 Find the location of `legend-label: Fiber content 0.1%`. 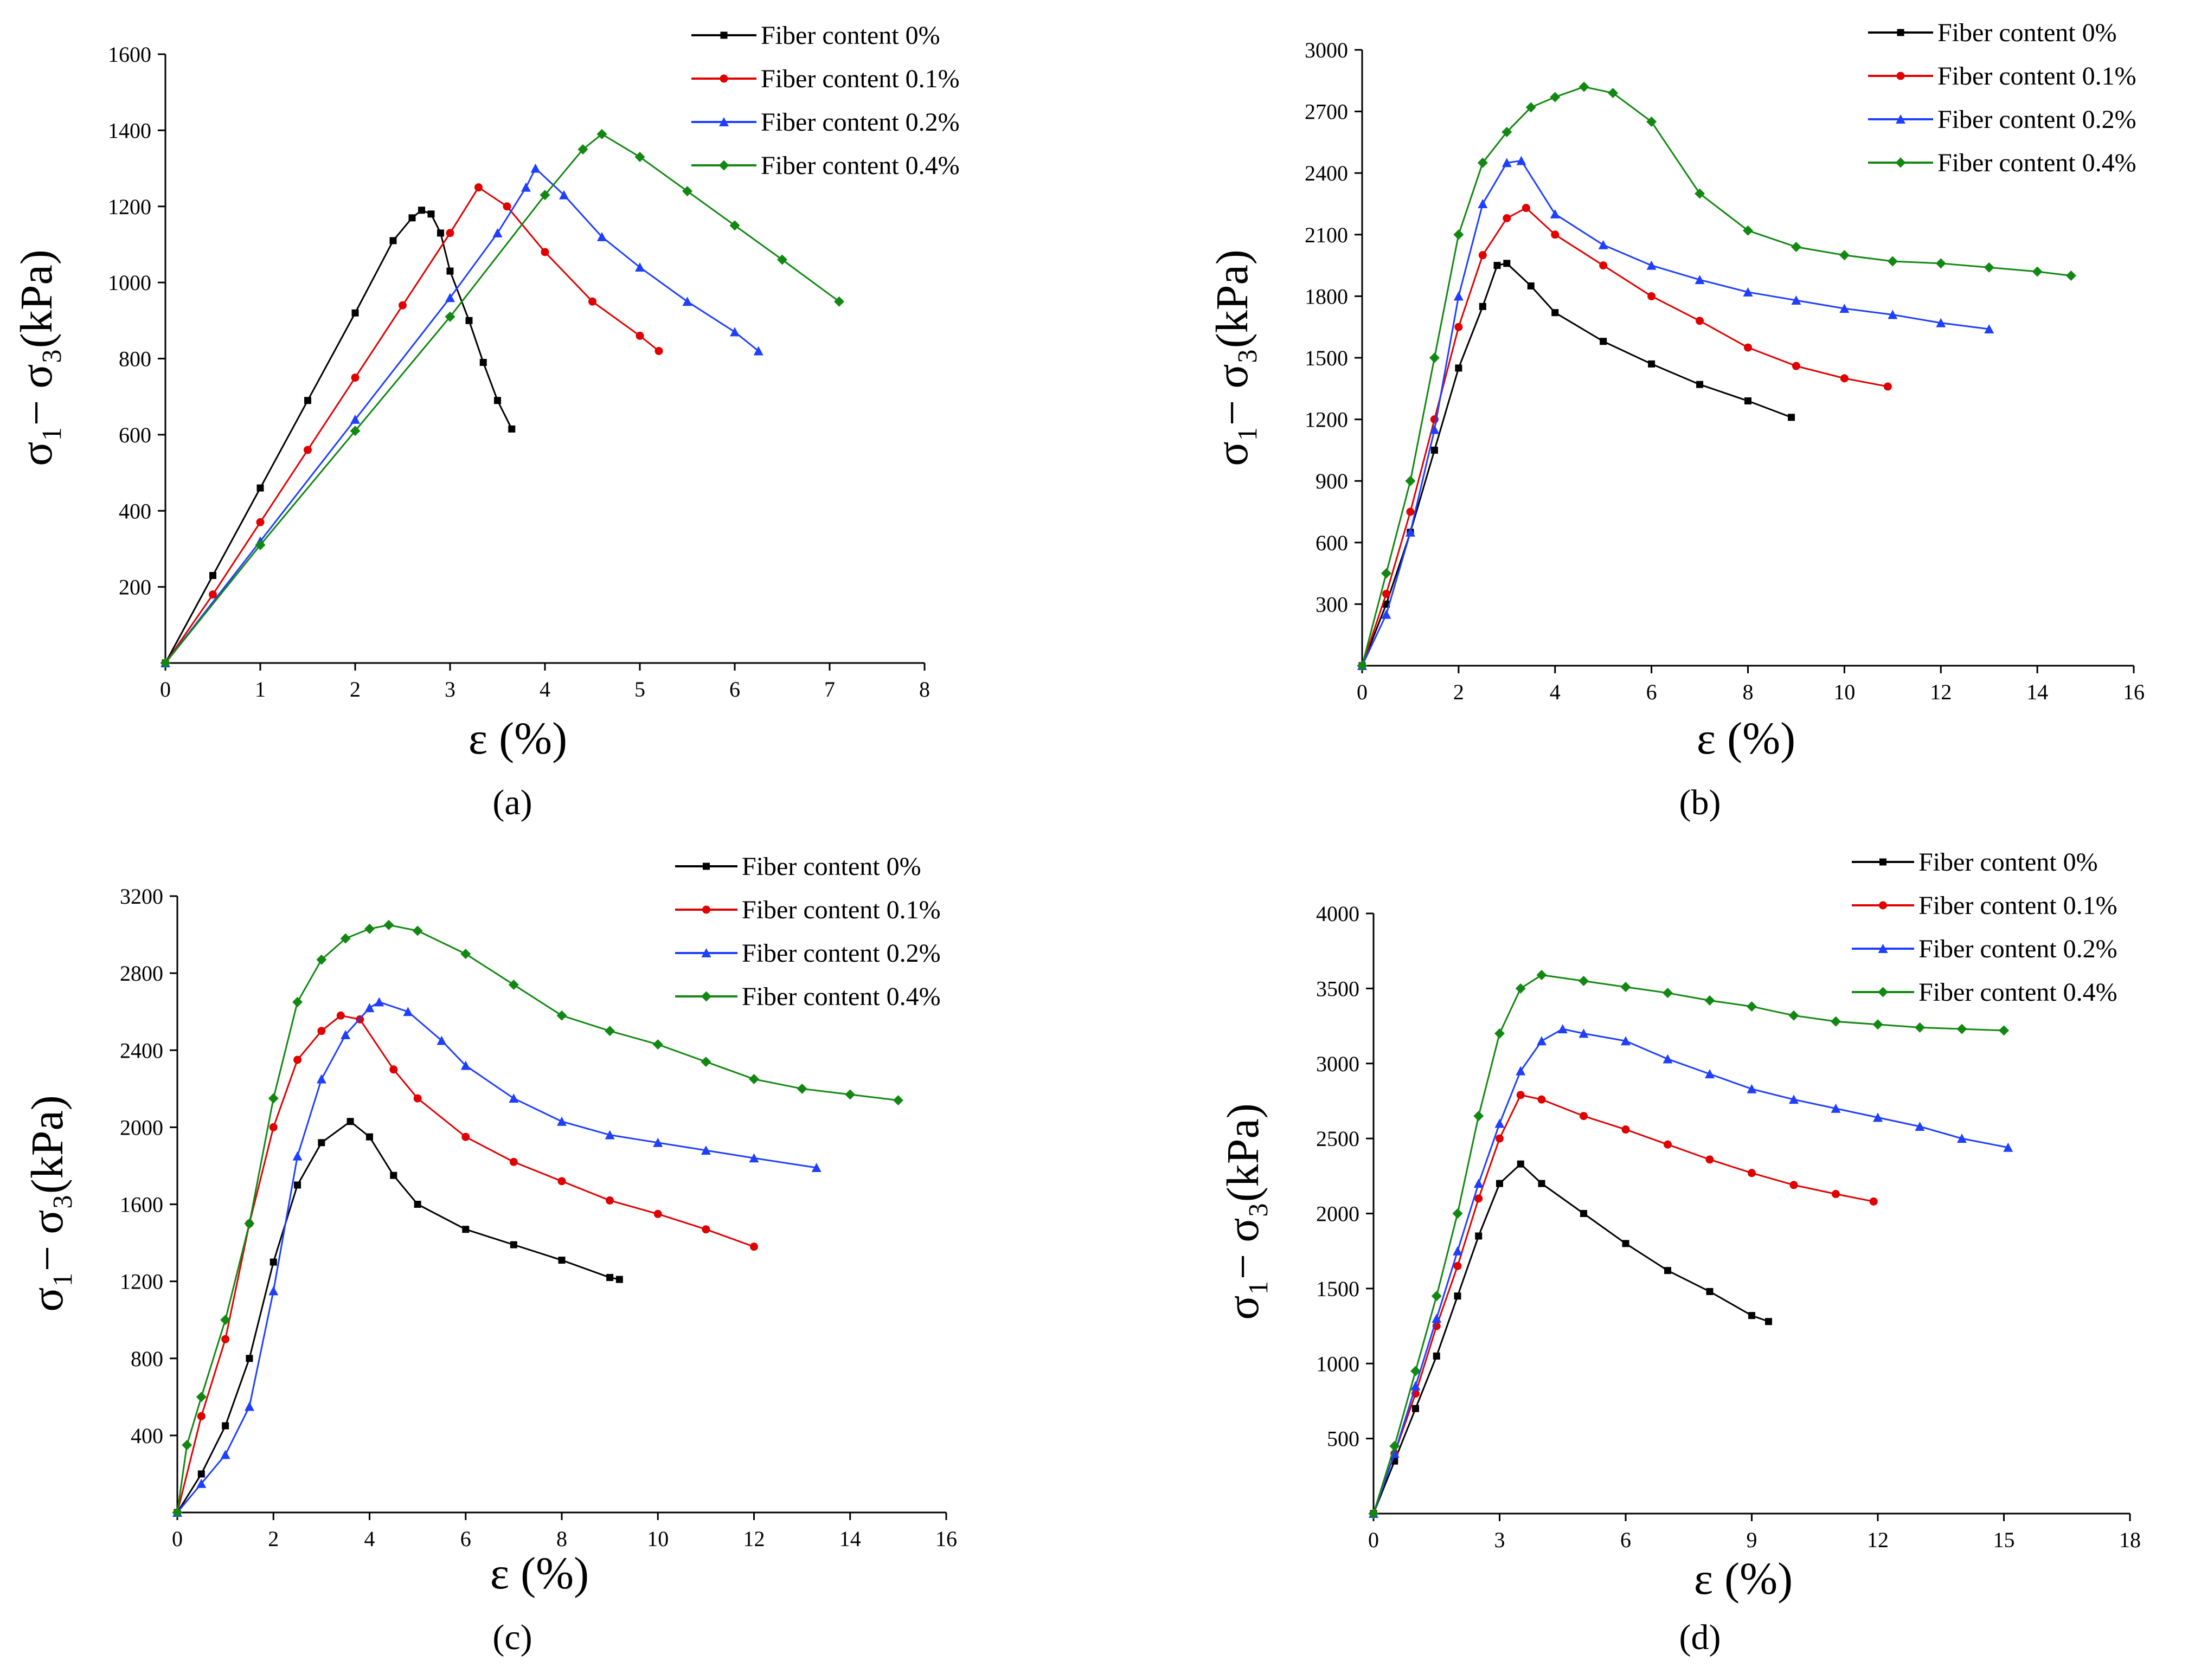

legend-label: Fiber content 0.1% is located at coordinates (841, 910).